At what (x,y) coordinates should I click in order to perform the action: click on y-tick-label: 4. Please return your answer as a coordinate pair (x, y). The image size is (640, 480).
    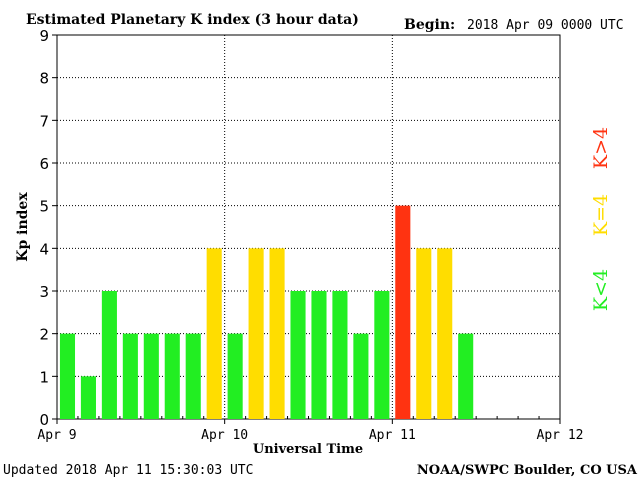
    Looking at the image, I should click on (44, 249).